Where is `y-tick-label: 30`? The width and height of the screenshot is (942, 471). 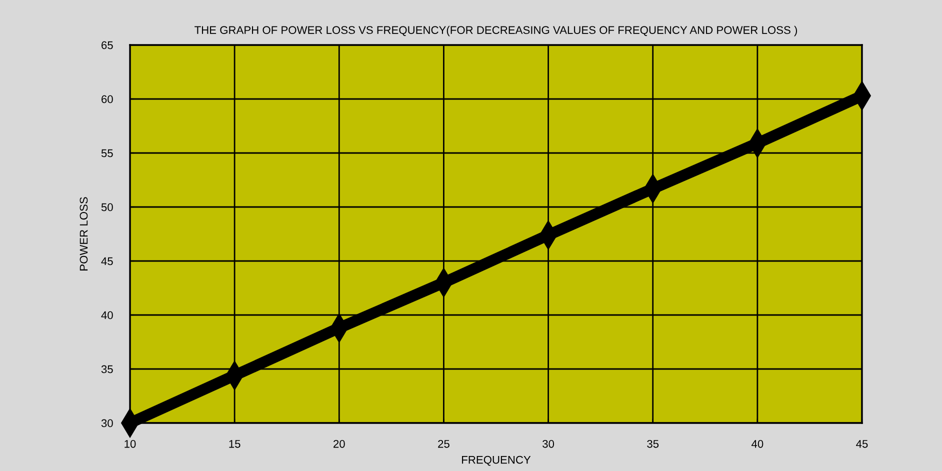
y-tick-label: 30 is located at coordinates (107, 423).